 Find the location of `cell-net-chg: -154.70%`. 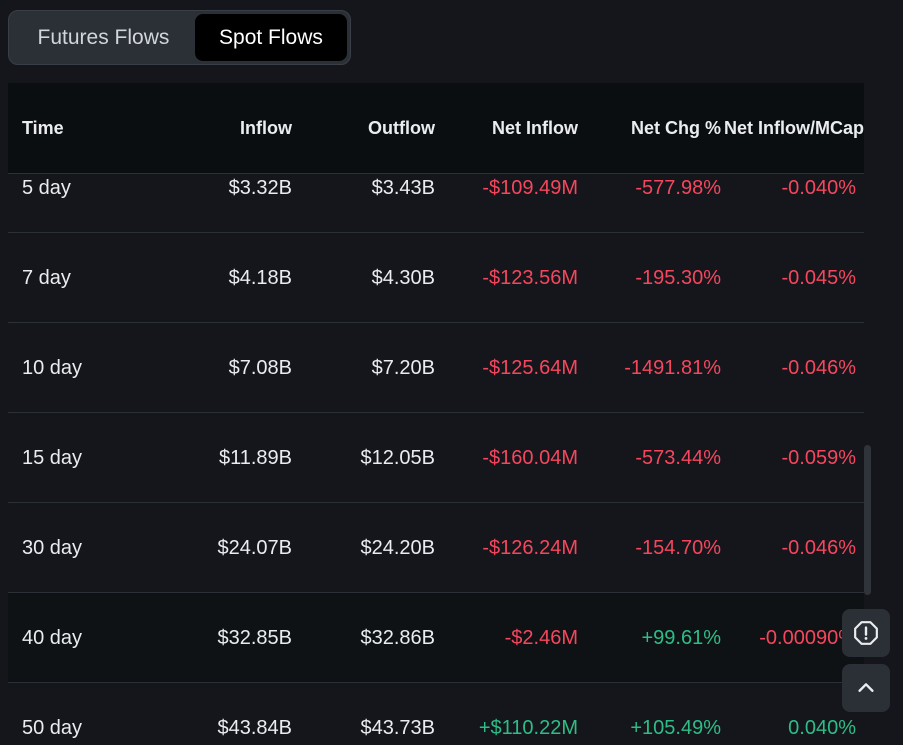

cell-net-chg: -154.70% is located at coordinates (678, 548).